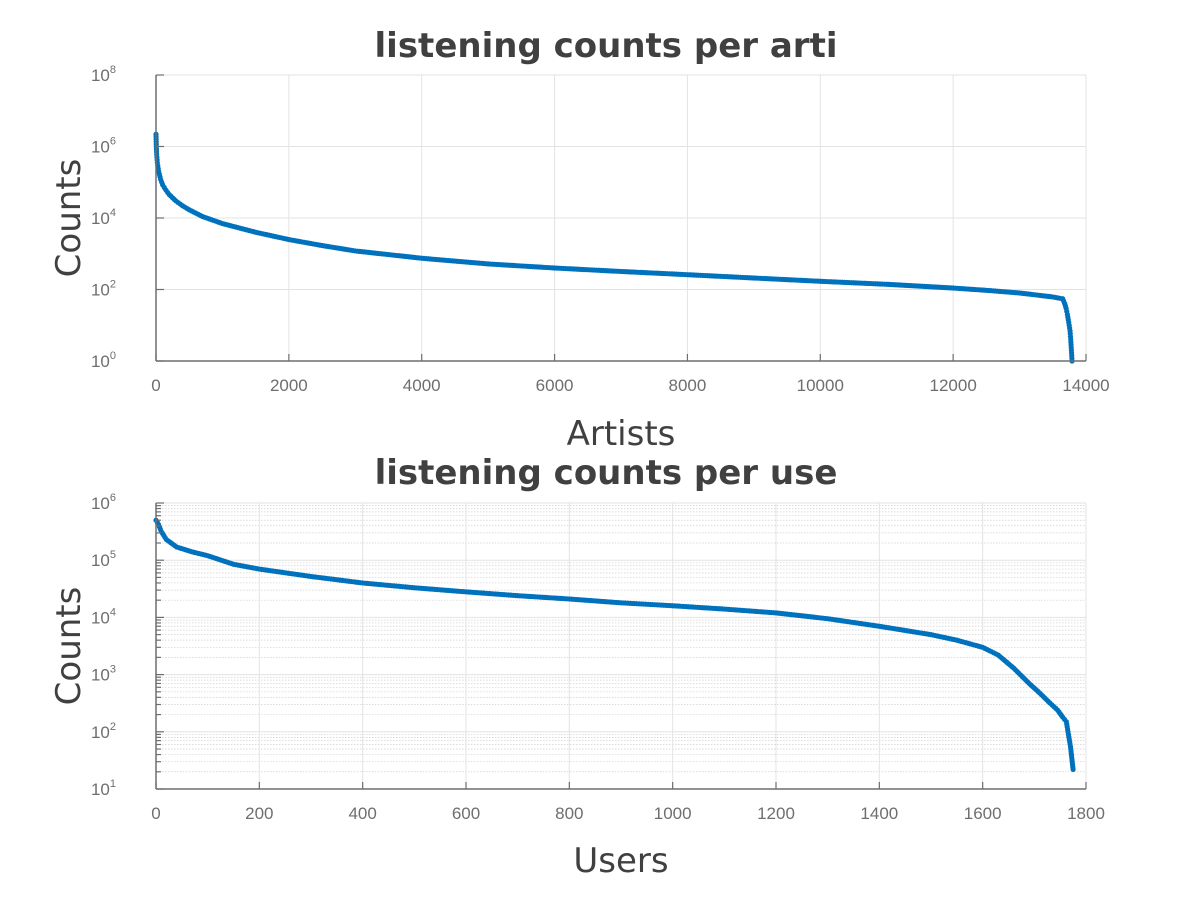  What do you see at coordinates (630, 385) in the screenshot?
I see `chart-artists-xticks: 0 2000 4000 6000 8000 10000 12000 14000` at bounding box center [630, 385].